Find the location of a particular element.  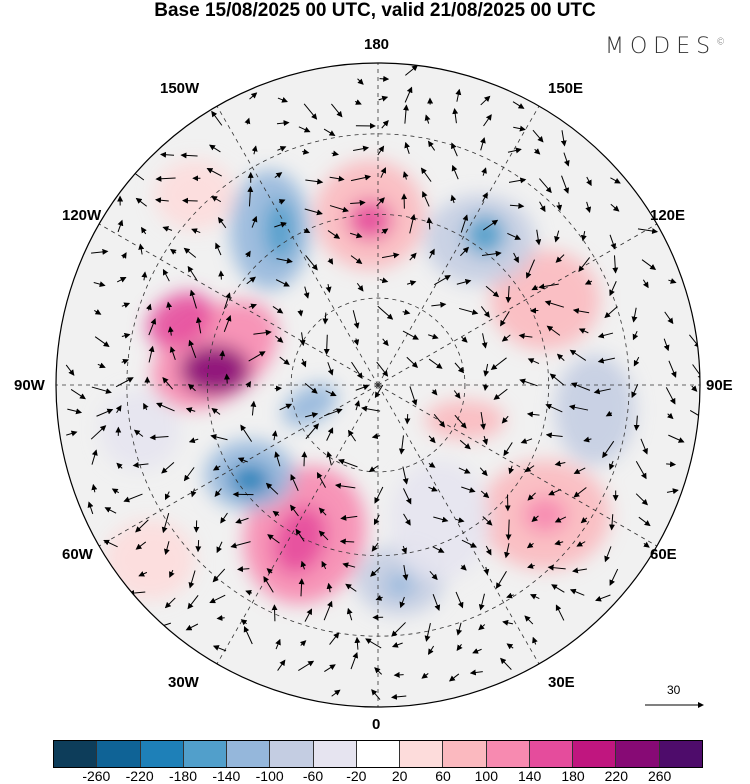

colorbar-label: -60 is located at coordinates (313, 776).